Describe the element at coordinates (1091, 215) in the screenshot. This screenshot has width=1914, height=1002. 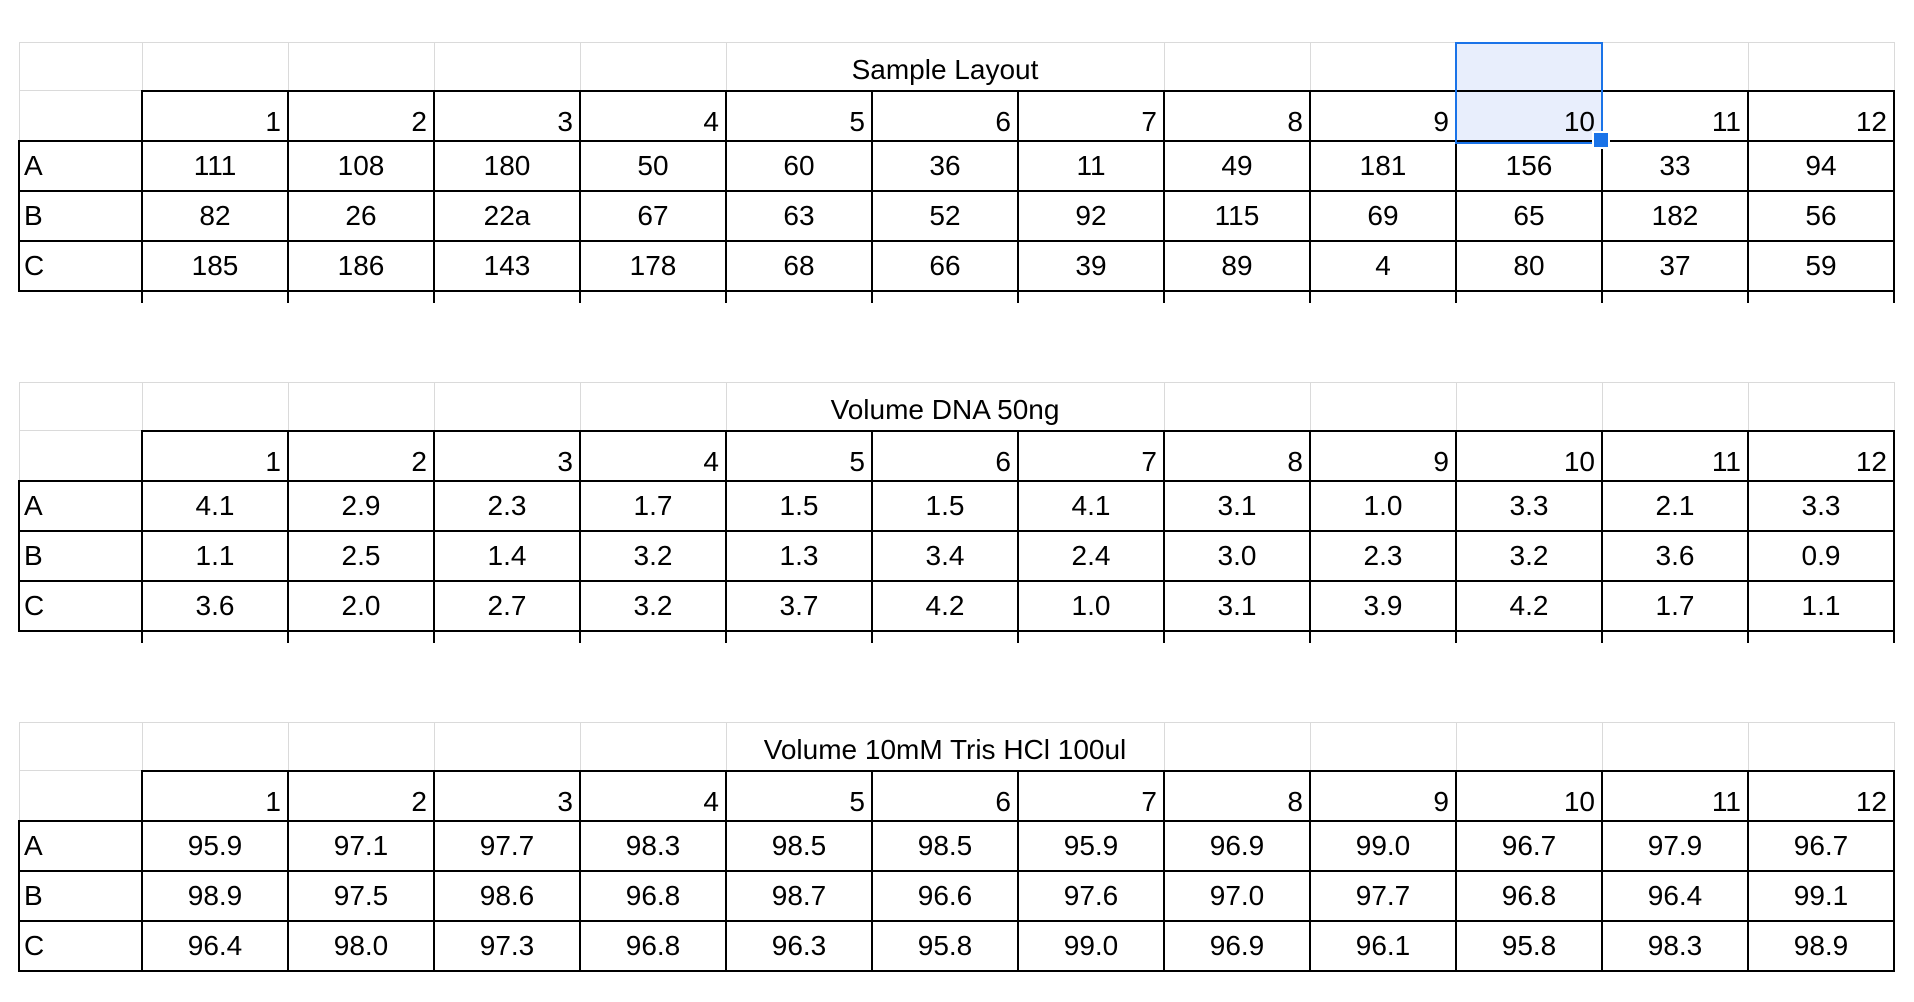
I see `well-value-cell: 92` at that location.